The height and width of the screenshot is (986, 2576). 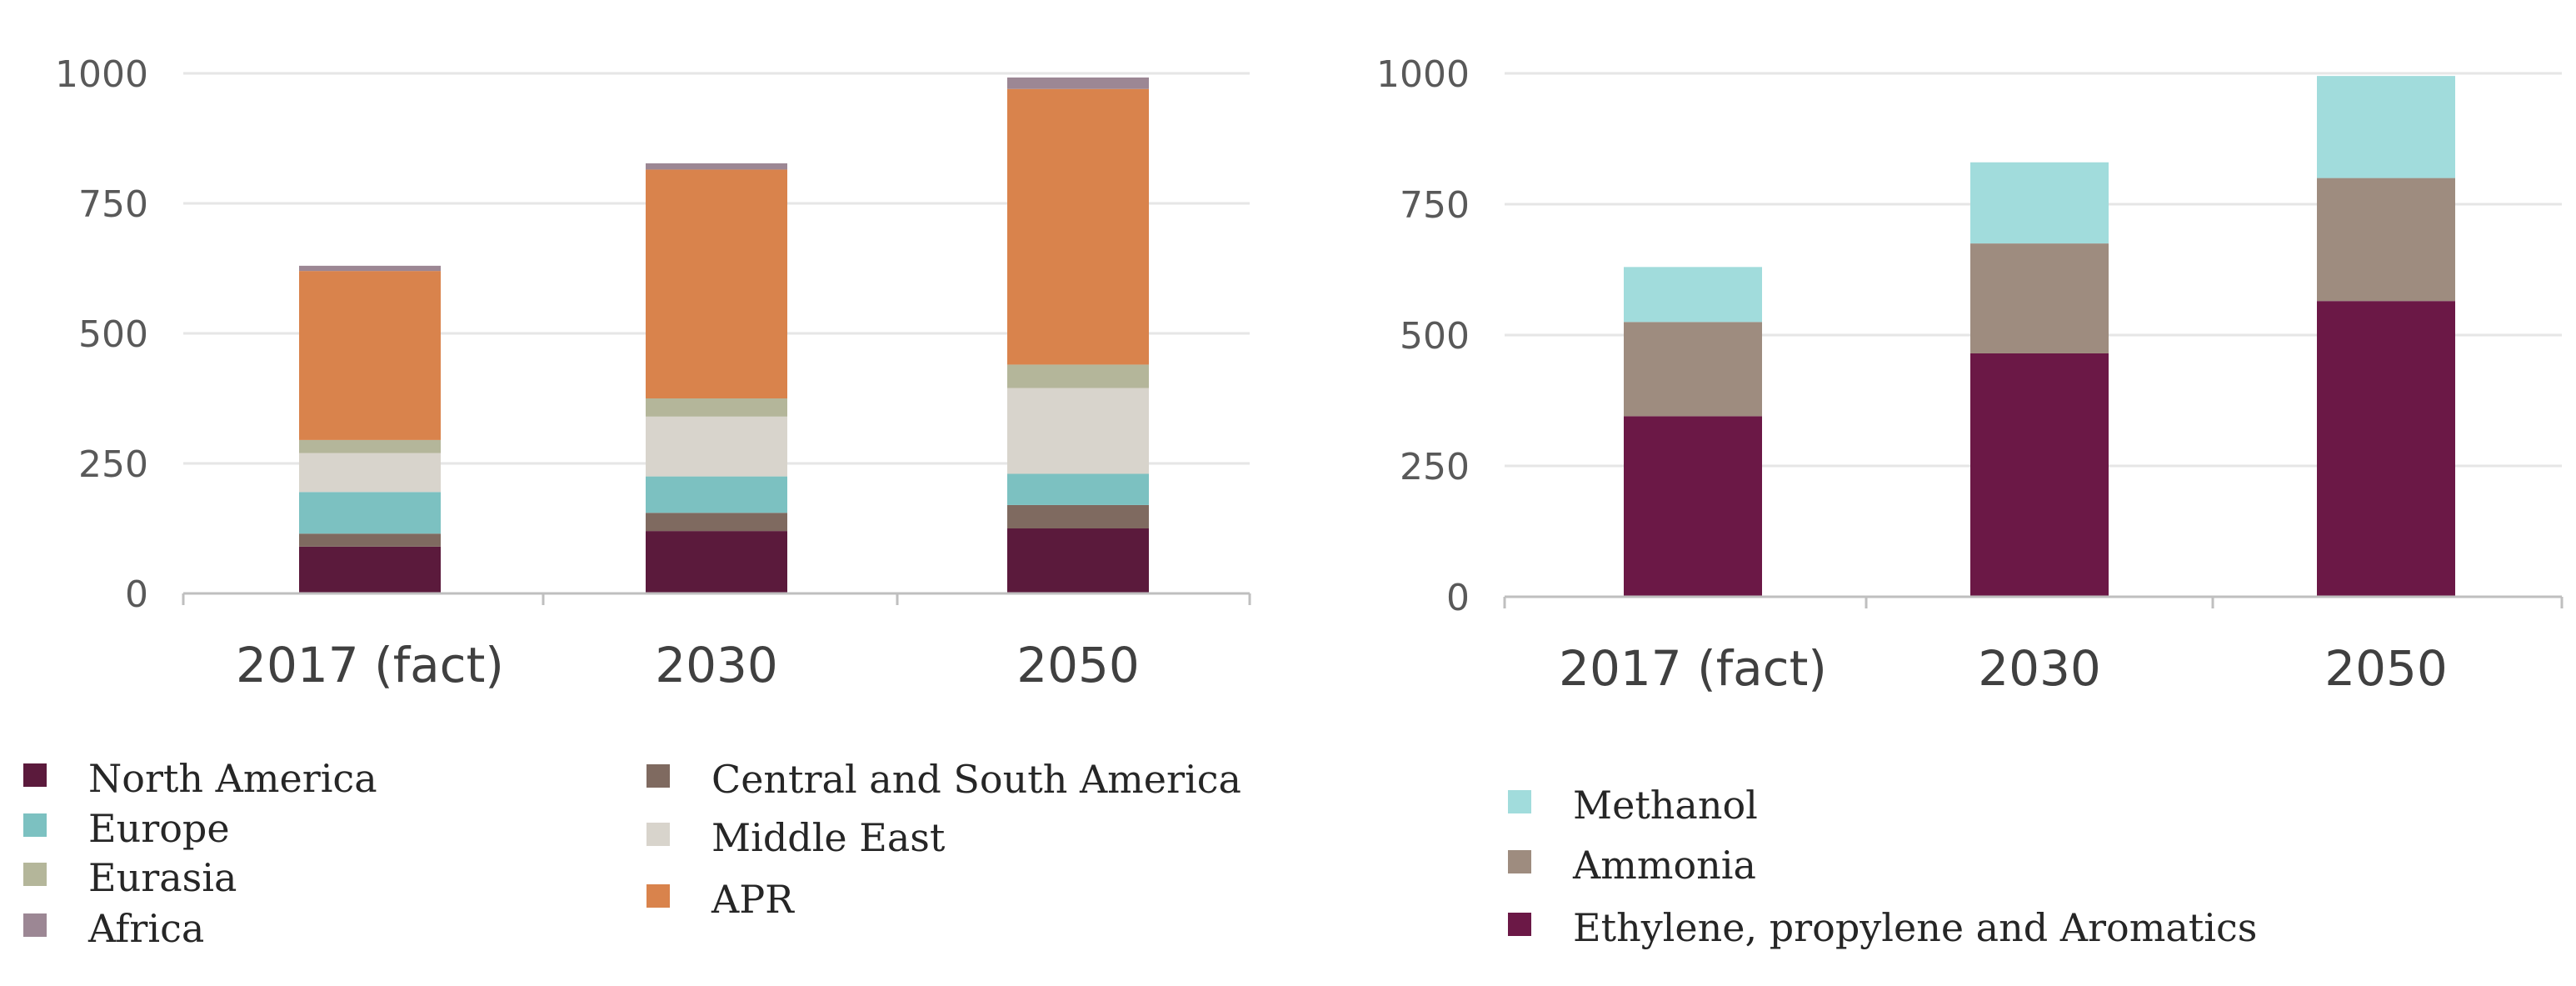 I want to click on legend-label: Eurasia, so click(x=162, y=878).